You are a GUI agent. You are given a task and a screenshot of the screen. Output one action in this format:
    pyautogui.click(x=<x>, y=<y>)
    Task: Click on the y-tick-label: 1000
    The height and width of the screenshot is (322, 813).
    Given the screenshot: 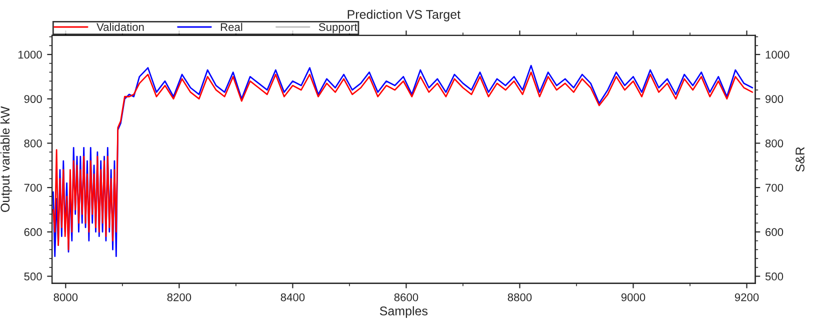 What is the action you would take?
    pyautogui.click(x=30, y=54)
    